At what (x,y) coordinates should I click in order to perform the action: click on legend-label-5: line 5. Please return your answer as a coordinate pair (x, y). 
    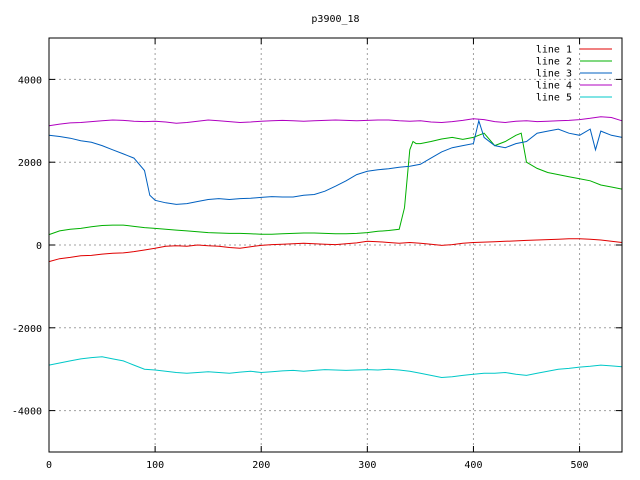
    Looking at the image, I should click on (554, 98).